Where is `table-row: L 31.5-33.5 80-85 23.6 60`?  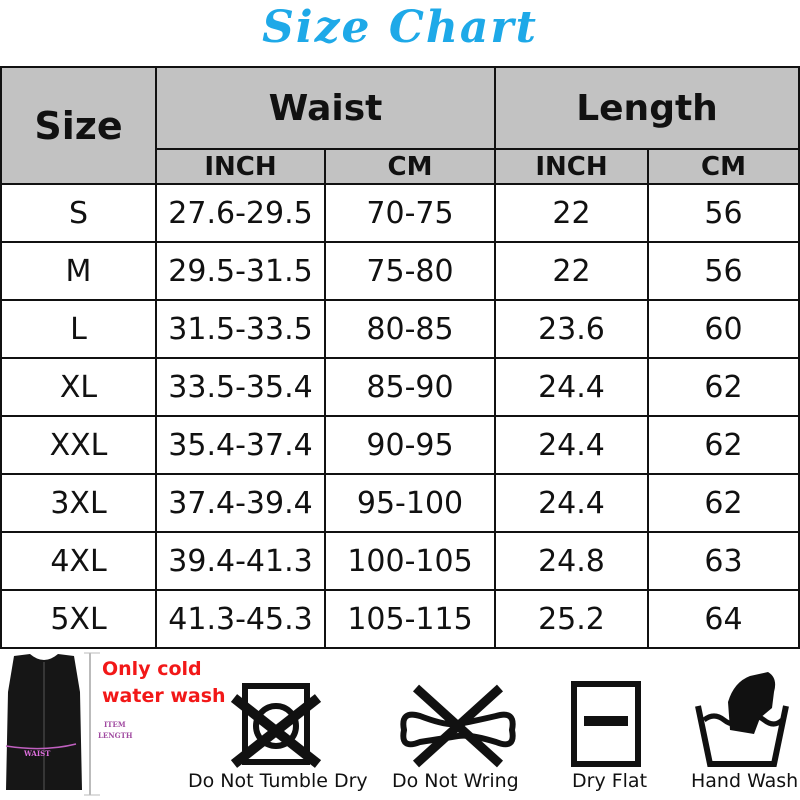 table-row: L 31.5-33.5 80-85 23.6 60 is located at coordinates (400, 329).